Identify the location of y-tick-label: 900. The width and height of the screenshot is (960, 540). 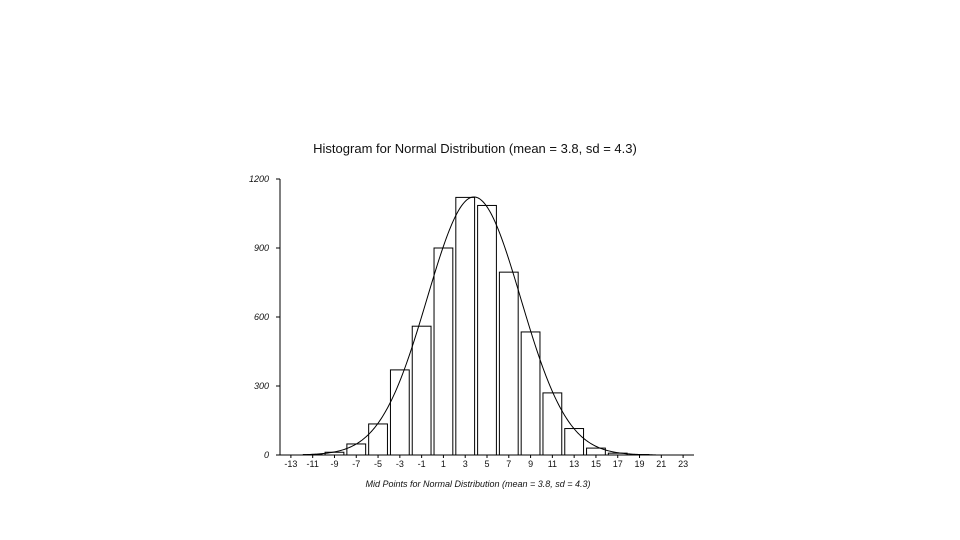
(261, 248).